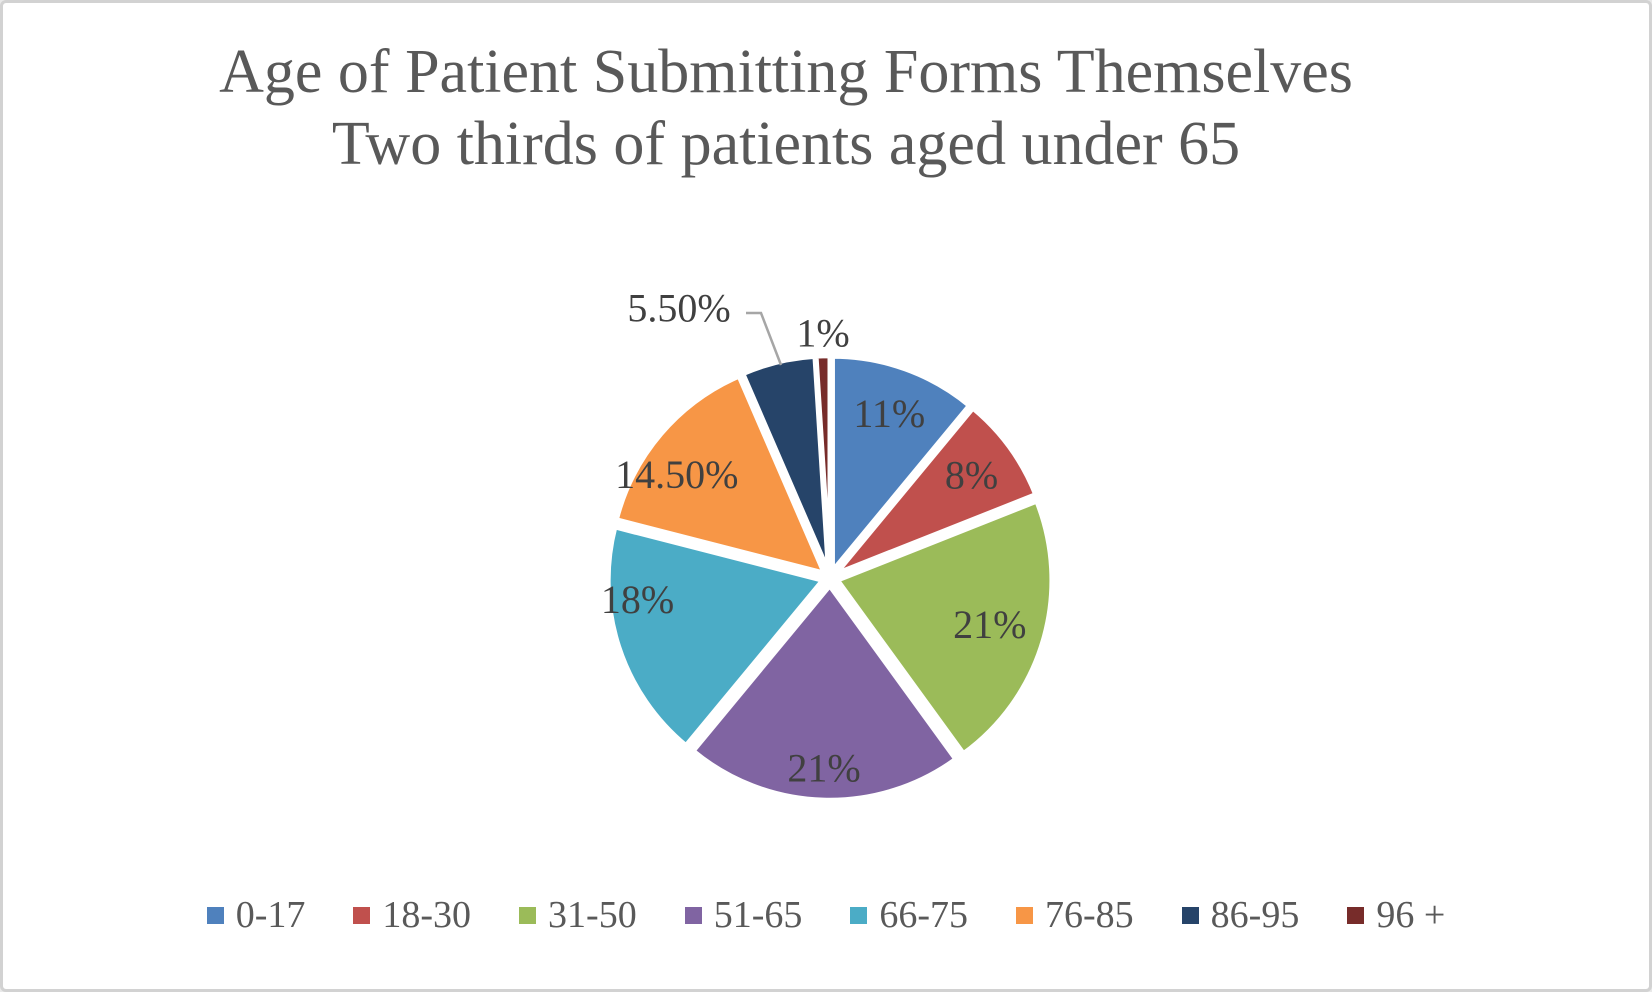  I want to click on legend-label: 86-95, so click(1255, 915).